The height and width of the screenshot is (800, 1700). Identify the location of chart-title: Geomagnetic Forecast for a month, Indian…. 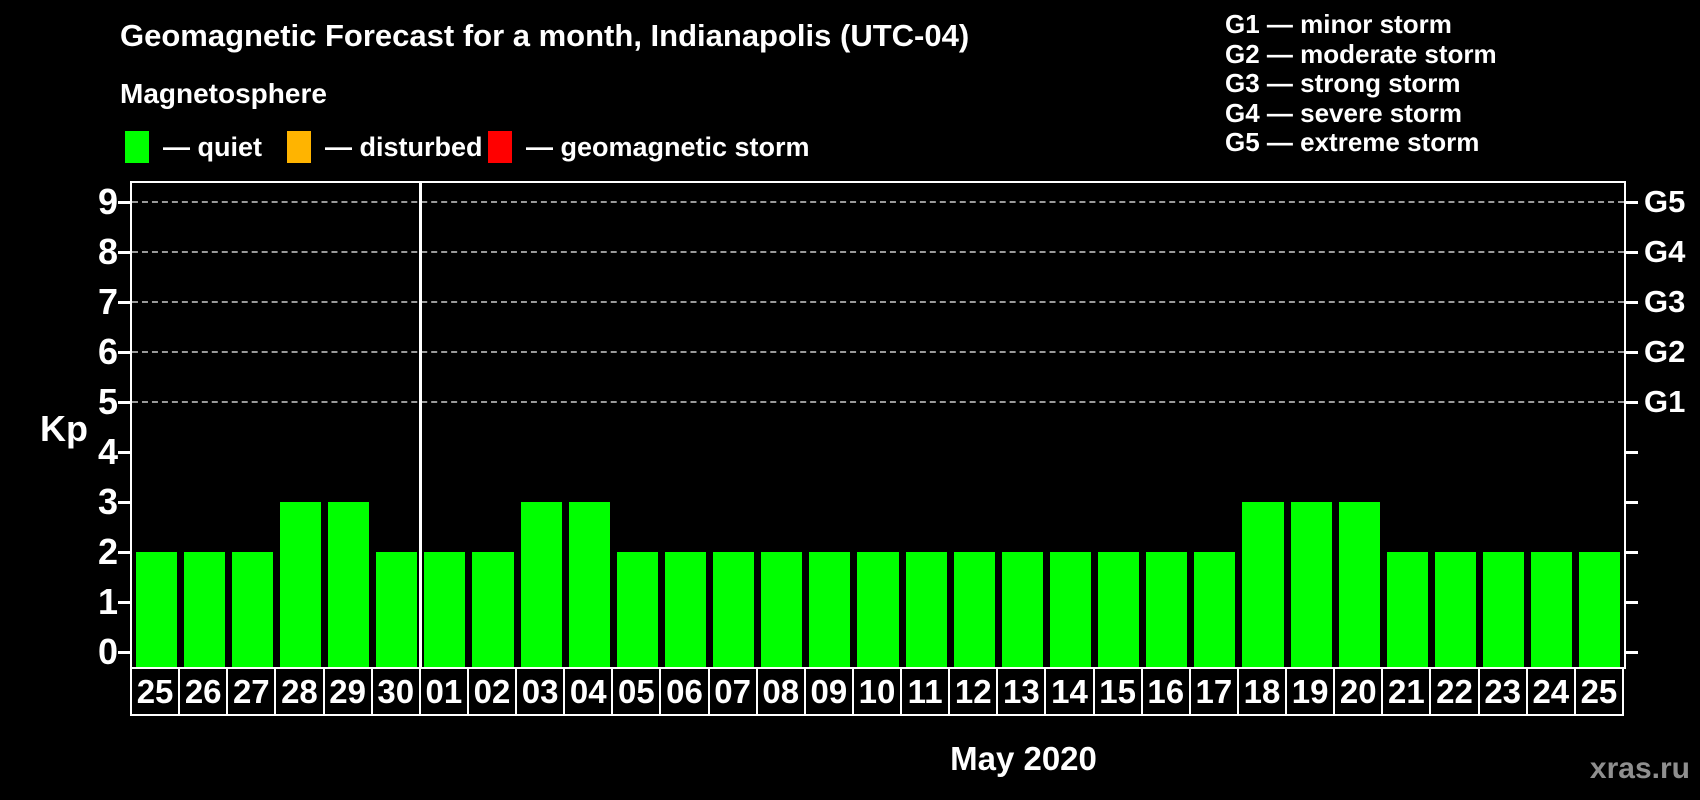
(545, 35).